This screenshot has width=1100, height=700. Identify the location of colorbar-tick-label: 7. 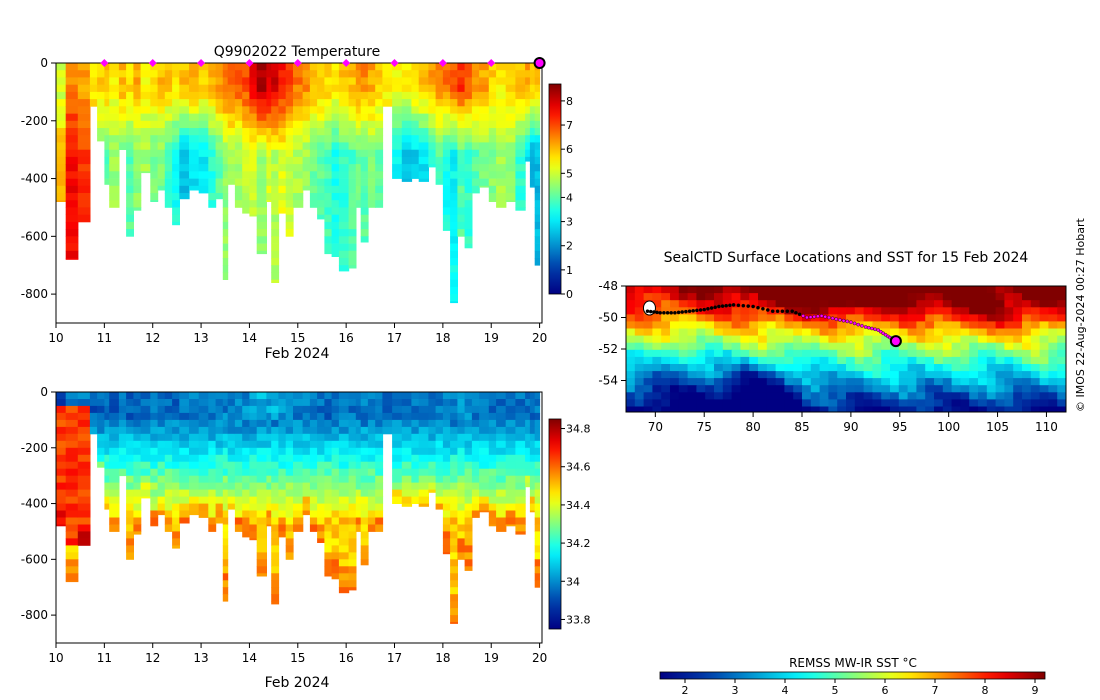
(569, 125).